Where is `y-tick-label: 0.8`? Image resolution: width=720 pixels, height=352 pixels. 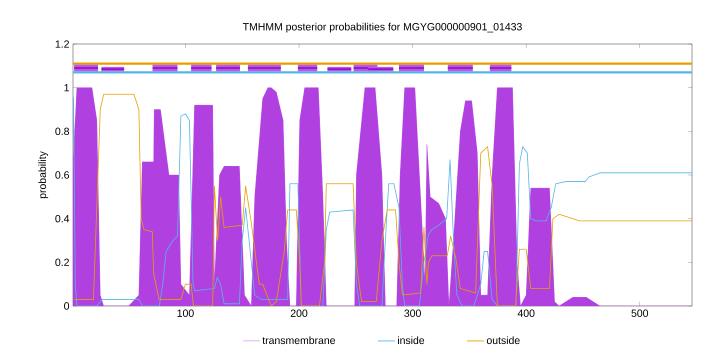 y-tick-label: 0.8 is located at coordinates (62, 132).